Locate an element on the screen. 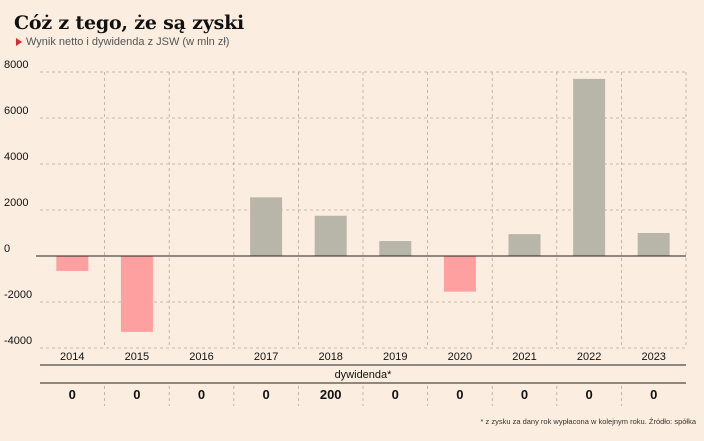 Image resolution: width=704 pixels, height=441 pixels. y-tick-label: 6000 is located at coordinates (16, 111).